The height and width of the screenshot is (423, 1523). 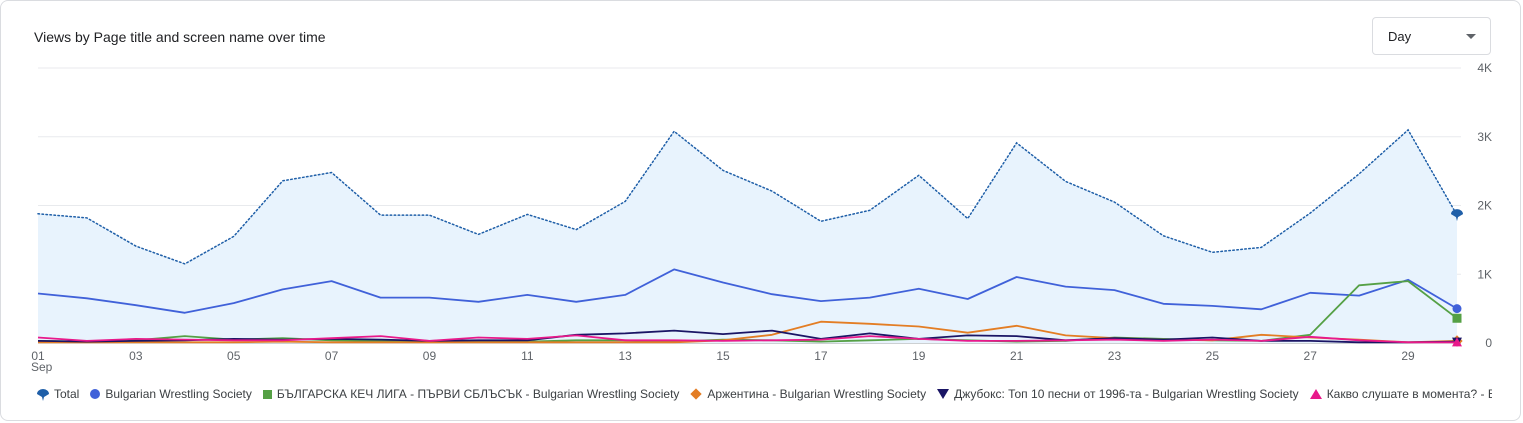 I want to click on granularity-dropdown: Day, so click(x=1431, y=36).